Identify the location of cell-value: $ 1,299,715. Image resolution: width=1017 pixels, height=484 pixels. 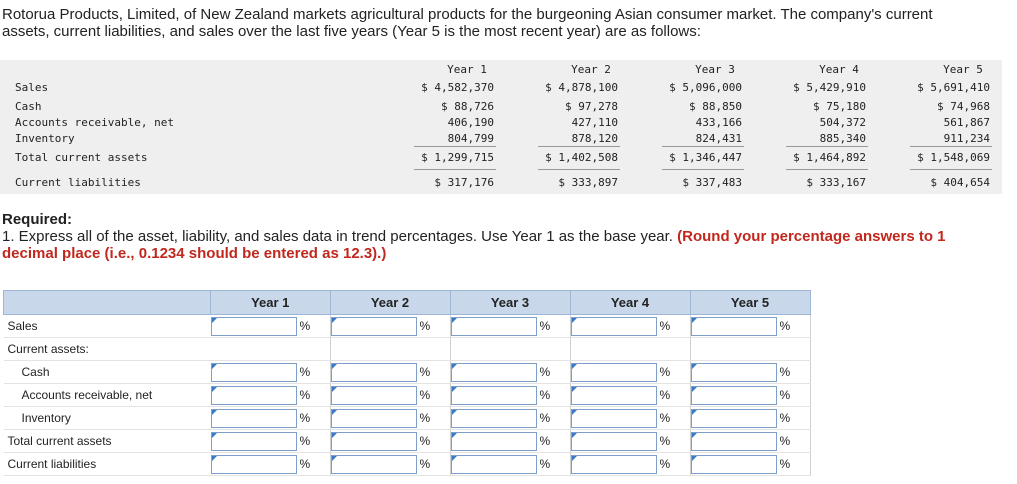
(457, 157).